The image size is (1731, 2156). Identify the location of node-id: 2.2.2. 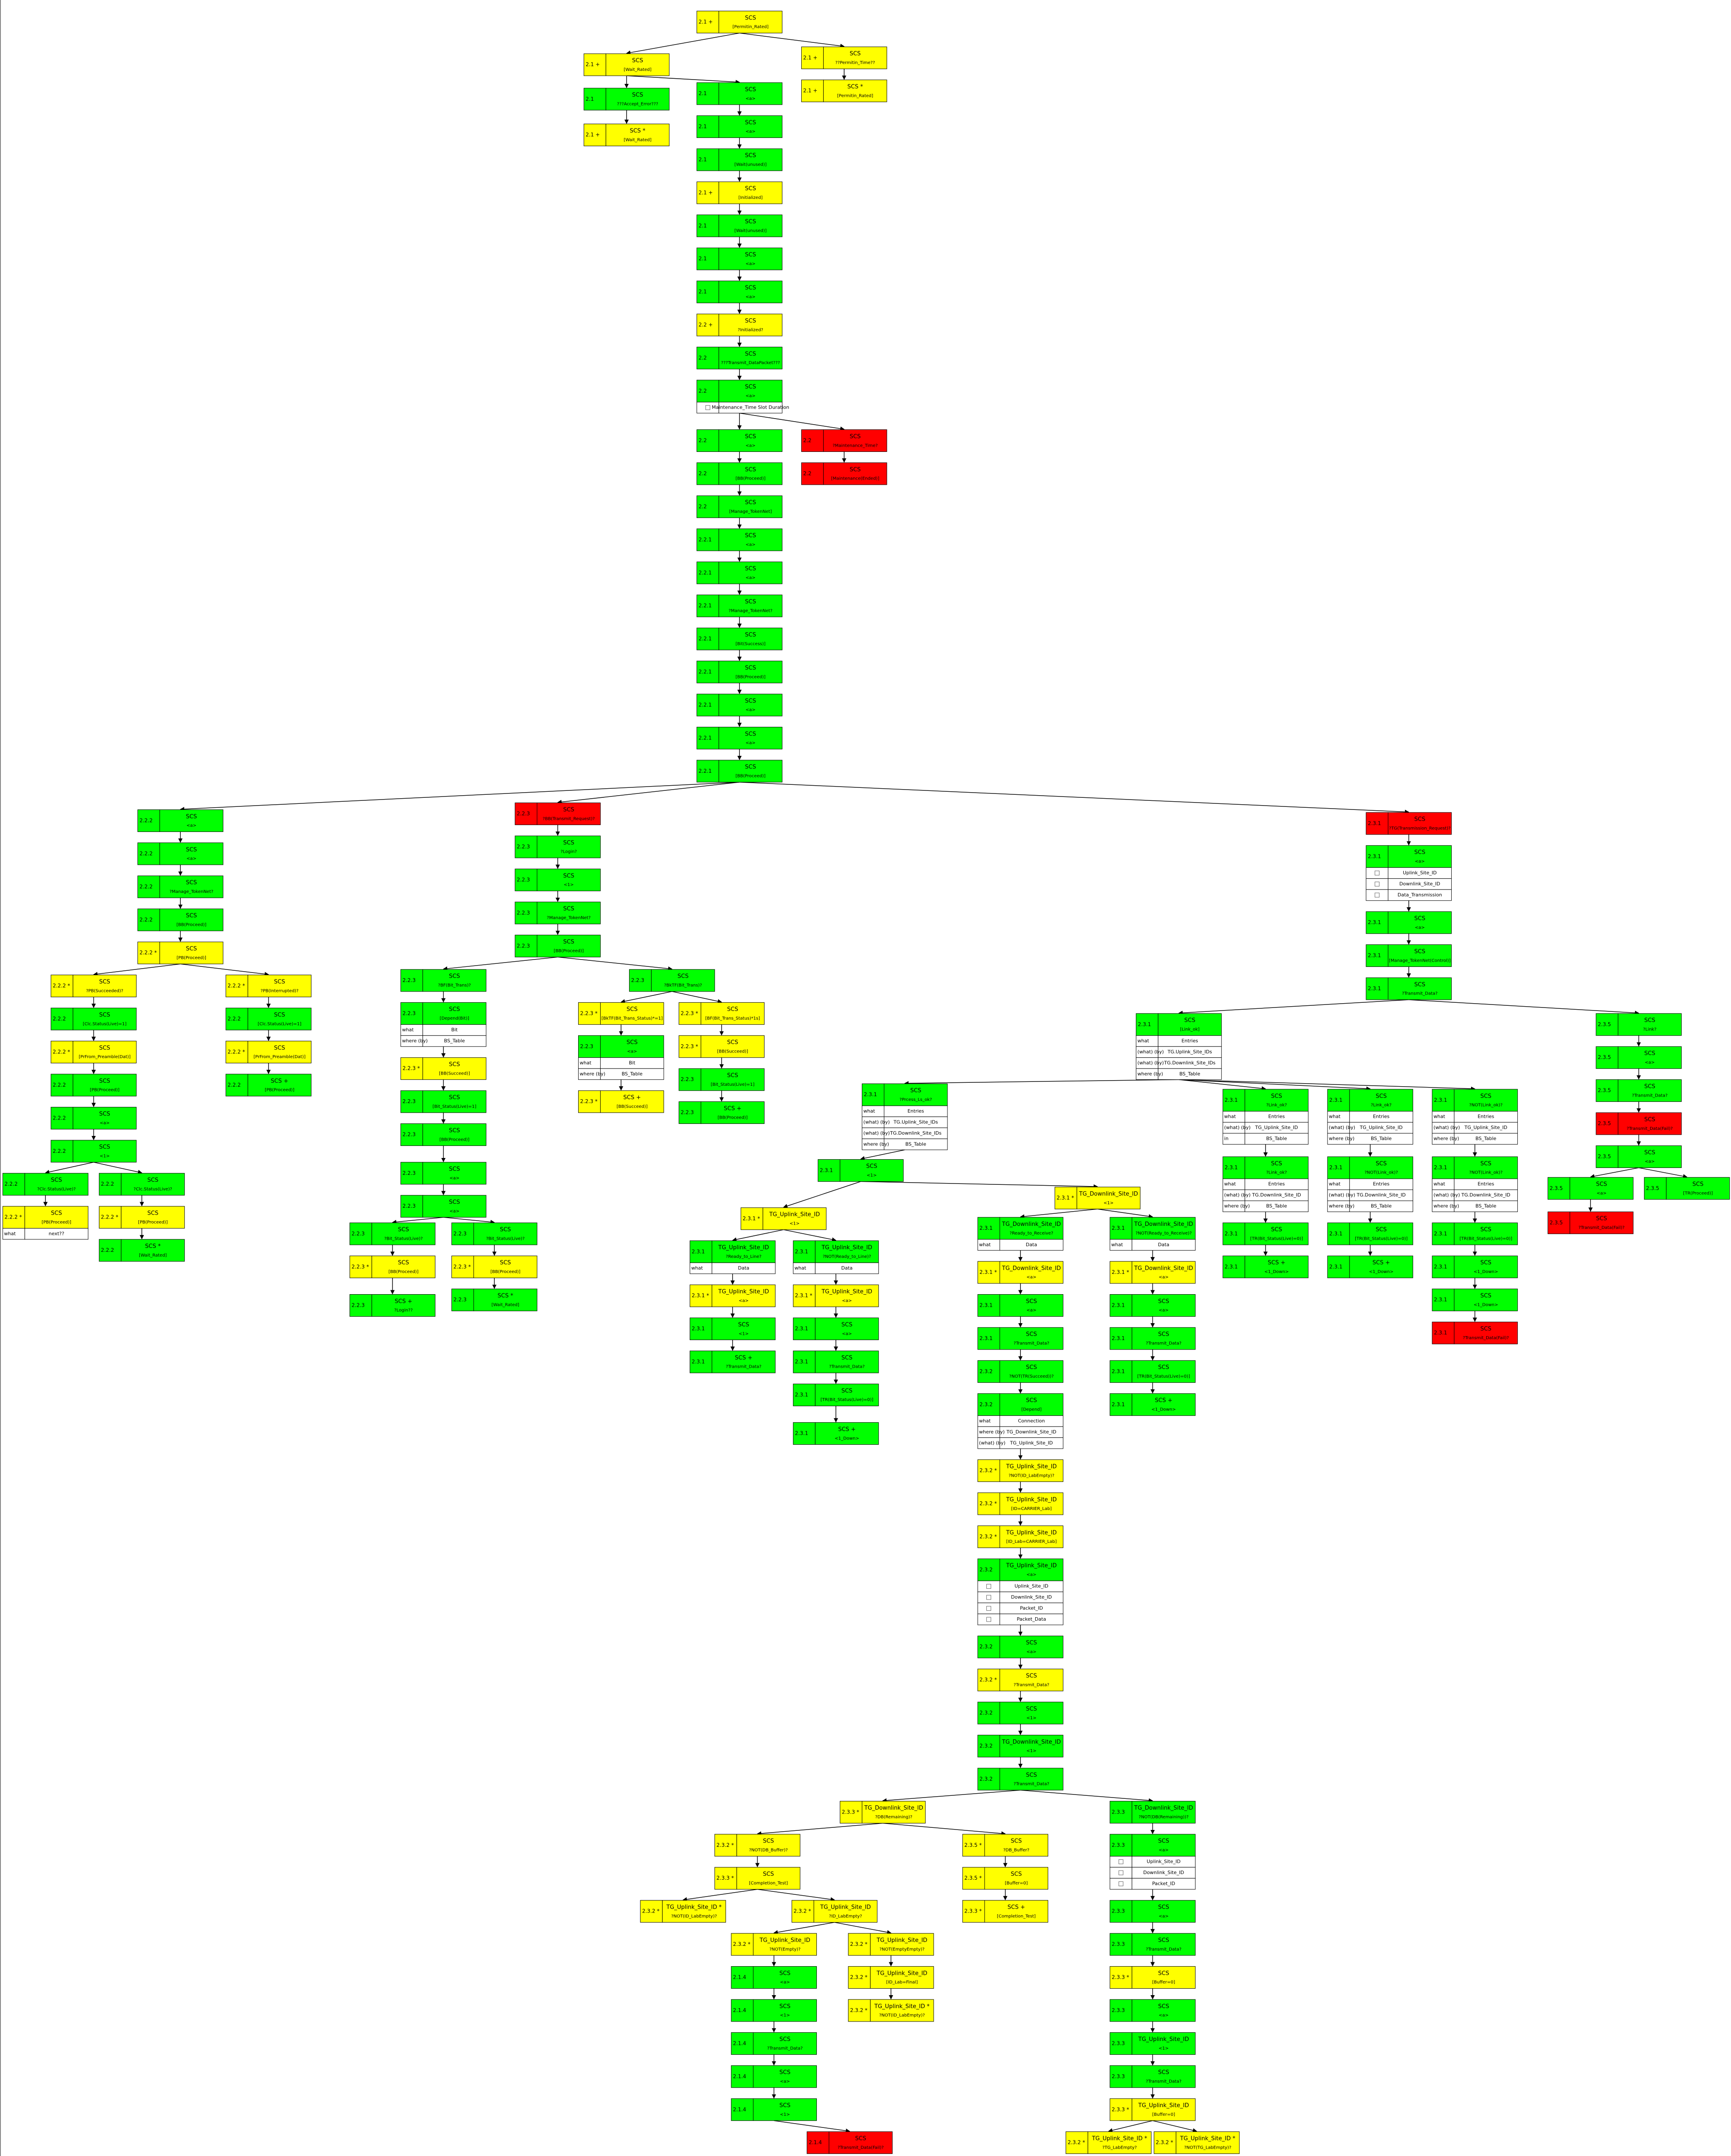
(59, 1118).